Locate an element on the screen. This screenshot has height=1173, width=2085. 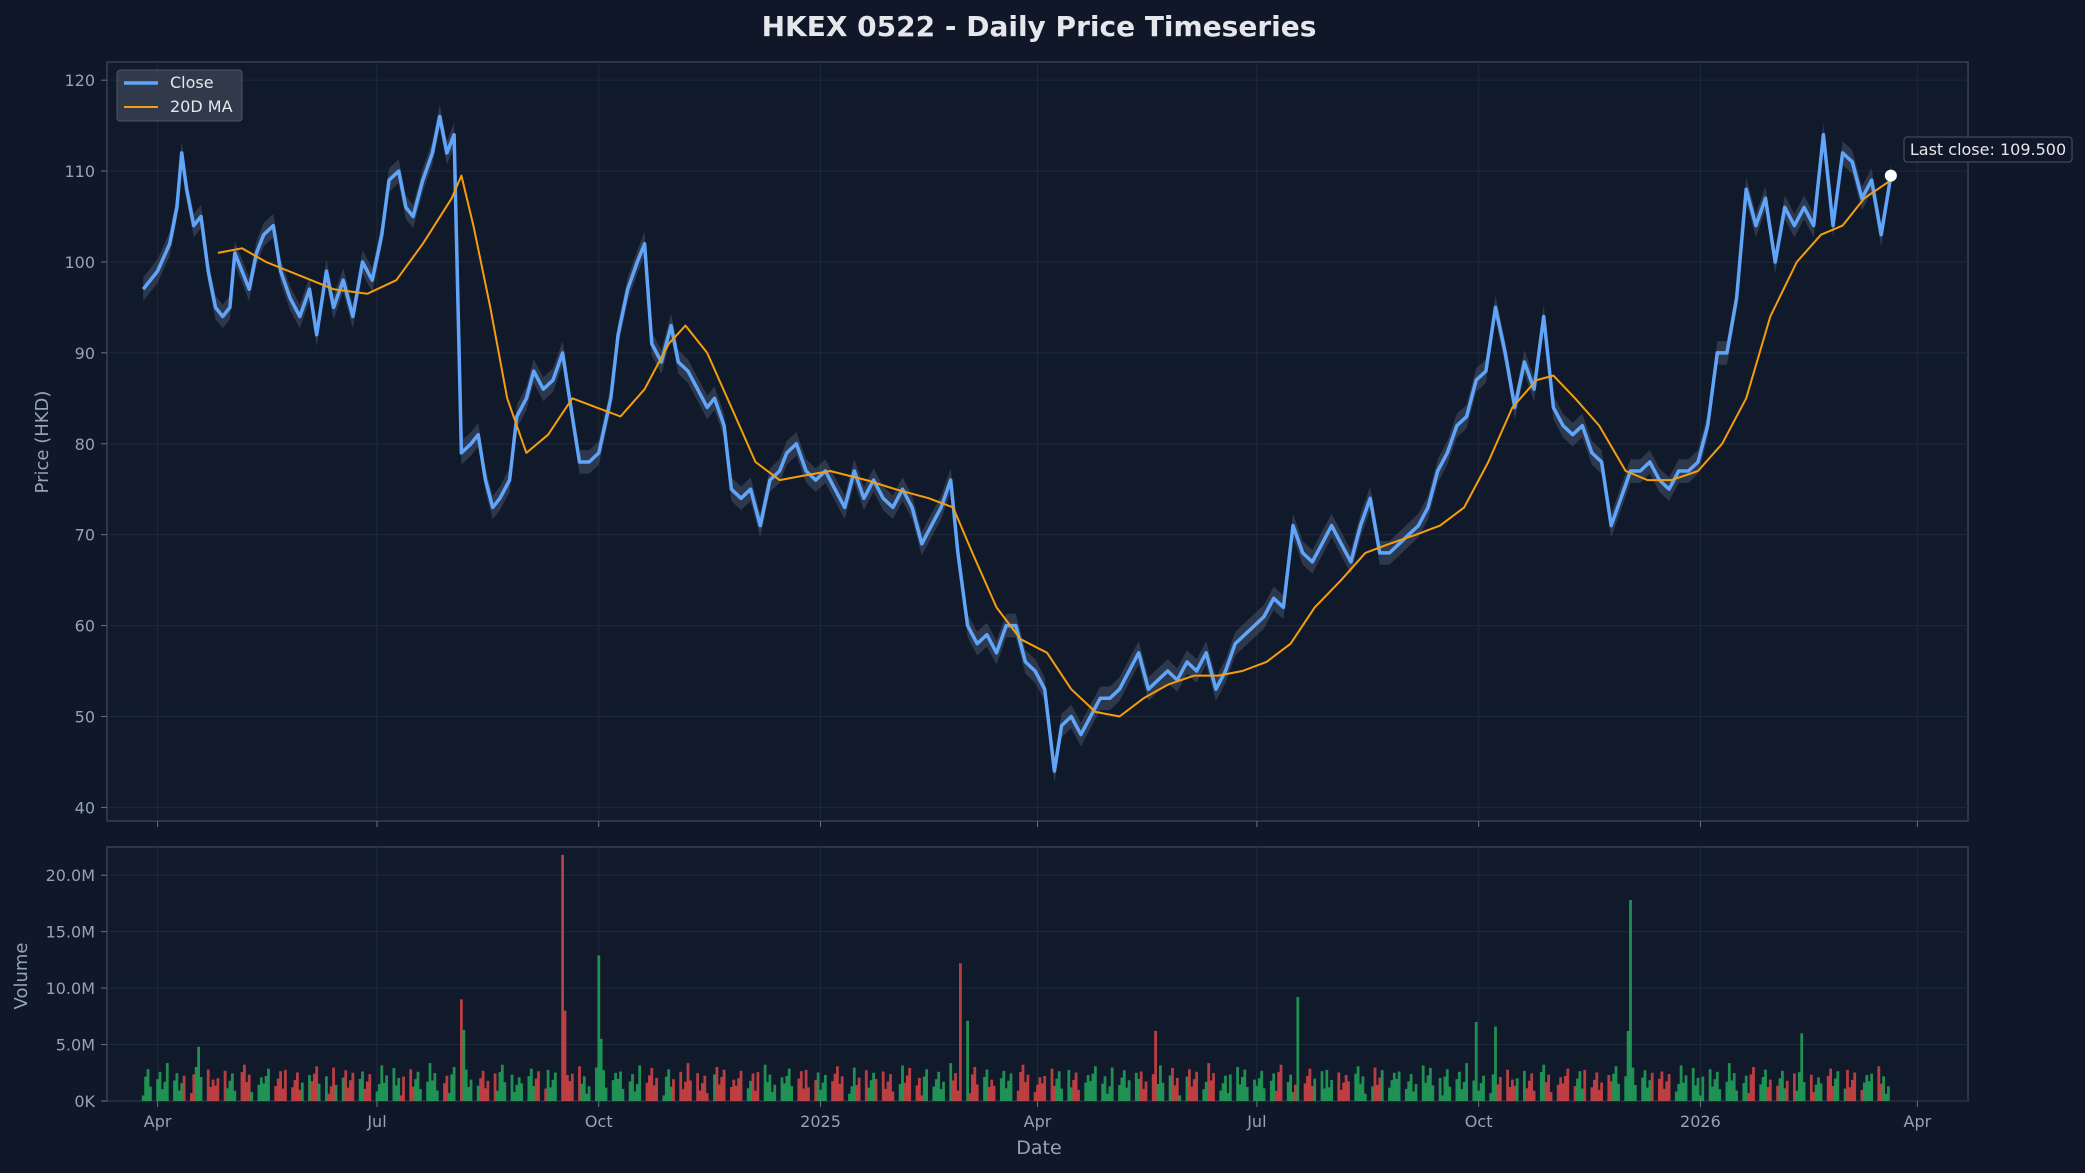
volume-y-ticks: 0K 5.0M 10.0M 15.0M 20.0M is located at coordinates (76, 988).